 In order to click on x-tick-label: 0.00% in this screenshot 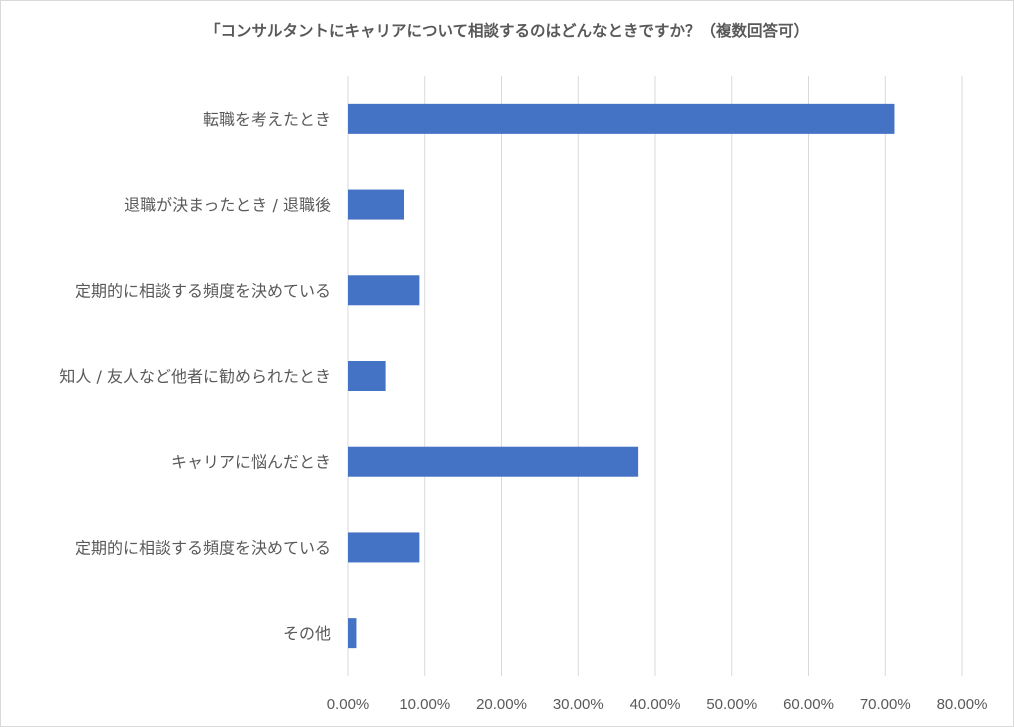, I will do `click(348, 704)`.